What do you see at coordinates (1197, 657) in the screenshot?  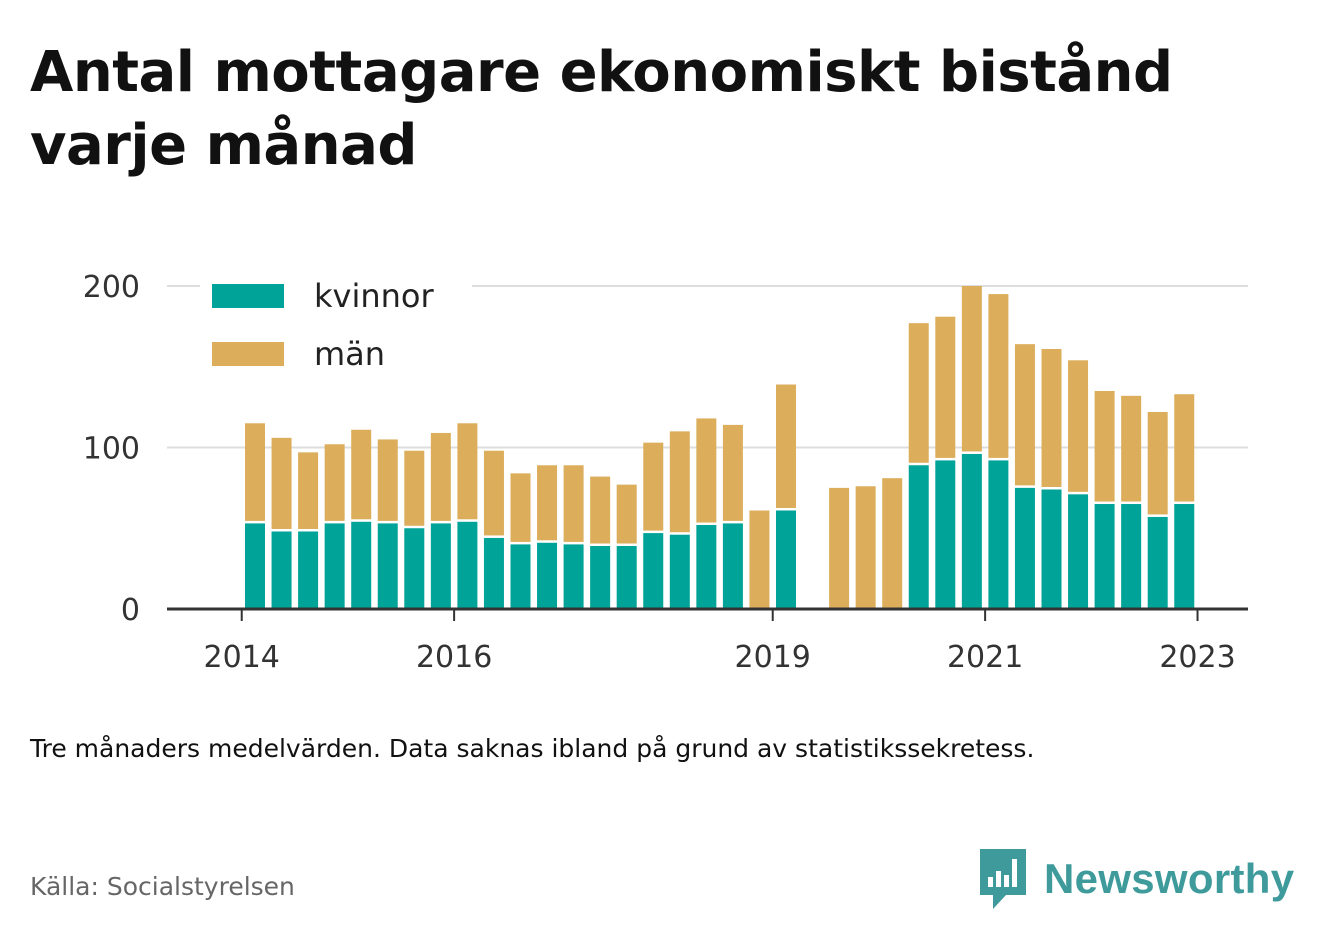 I see `x-tick-label: 2023` at bounding box center [1197, 657].